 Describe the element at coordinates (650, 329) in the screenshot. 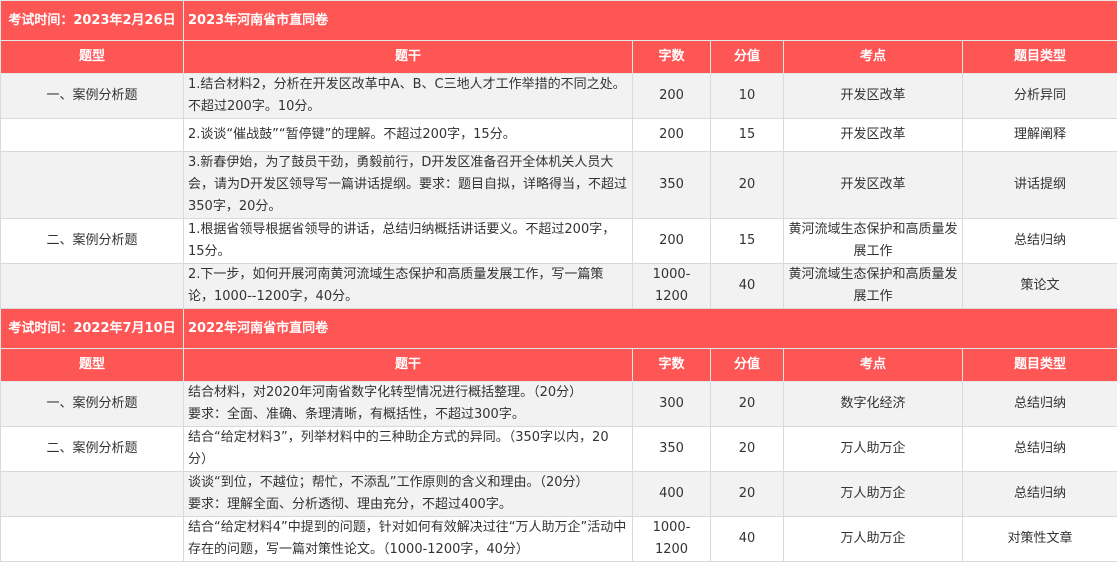

I see `exam-name: 2022年河南省市直同卷` at that location.